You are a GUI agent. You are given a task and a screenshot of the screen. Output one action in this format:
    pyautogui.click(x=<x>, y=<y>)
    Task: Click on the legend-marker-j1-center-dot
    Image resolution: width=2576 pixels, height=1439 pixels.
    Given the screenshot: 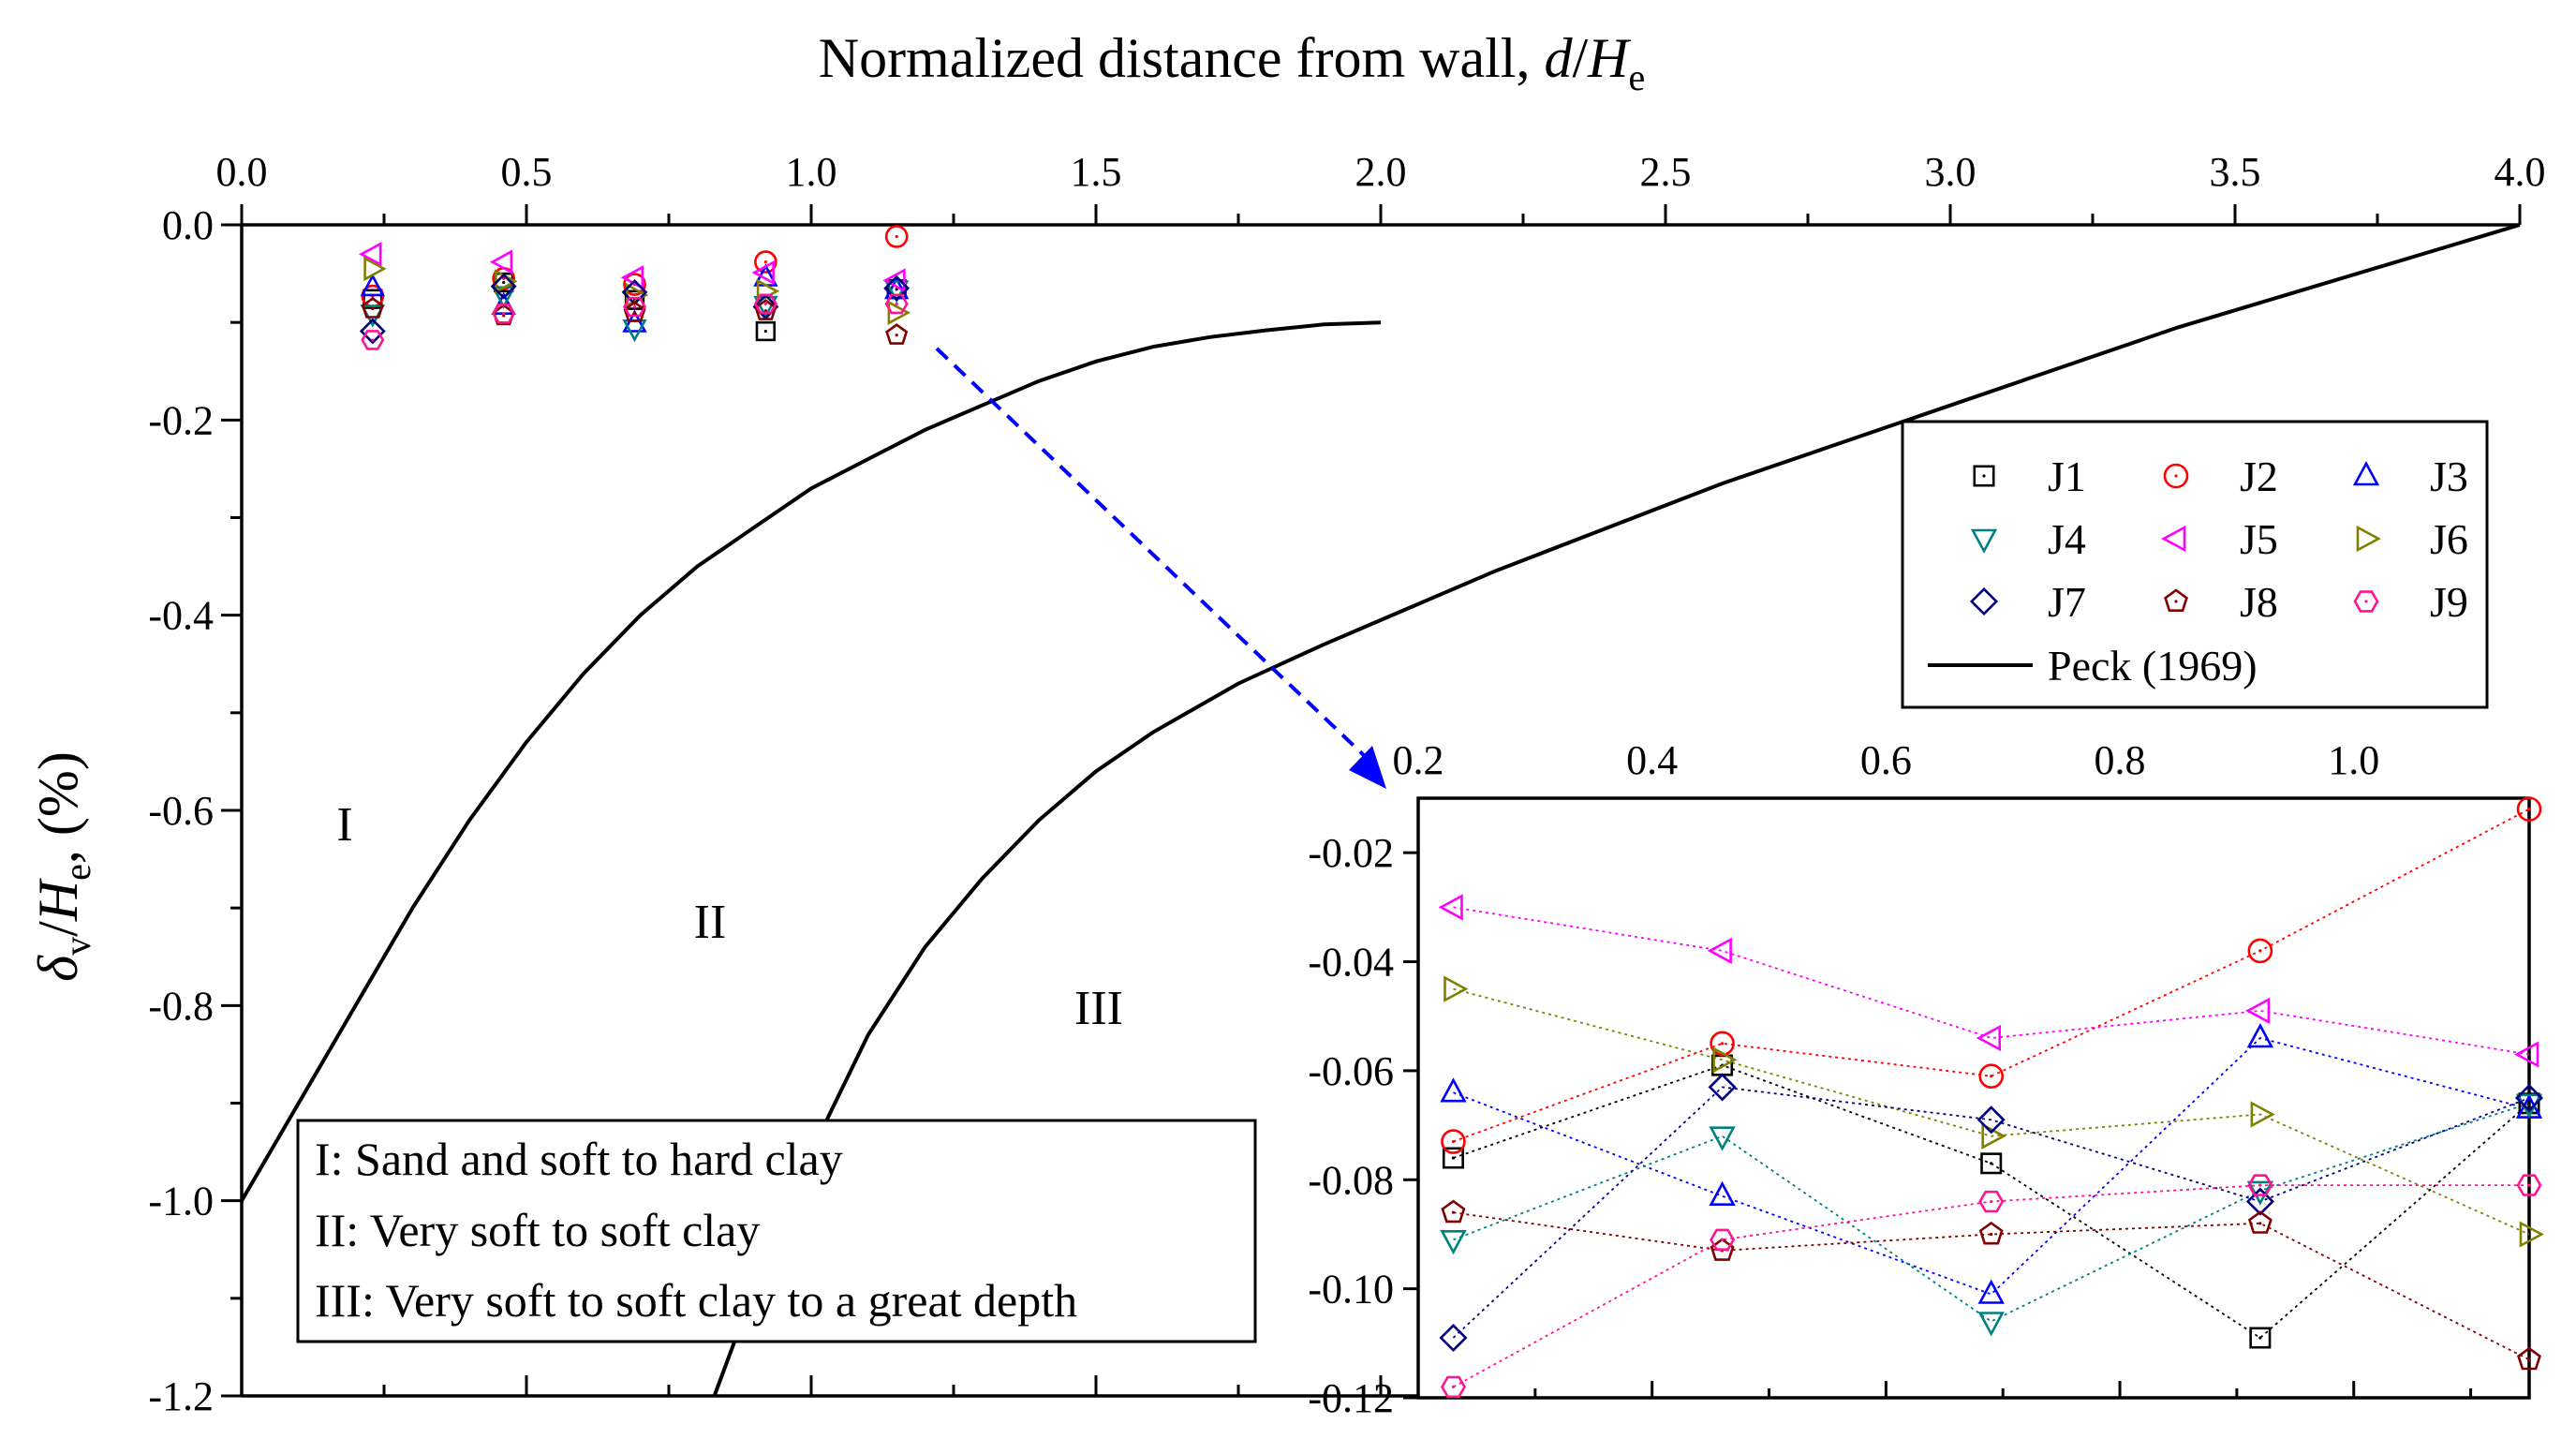 What is the action you would take?
    pyautogui.click(x=1984, y=476)
    